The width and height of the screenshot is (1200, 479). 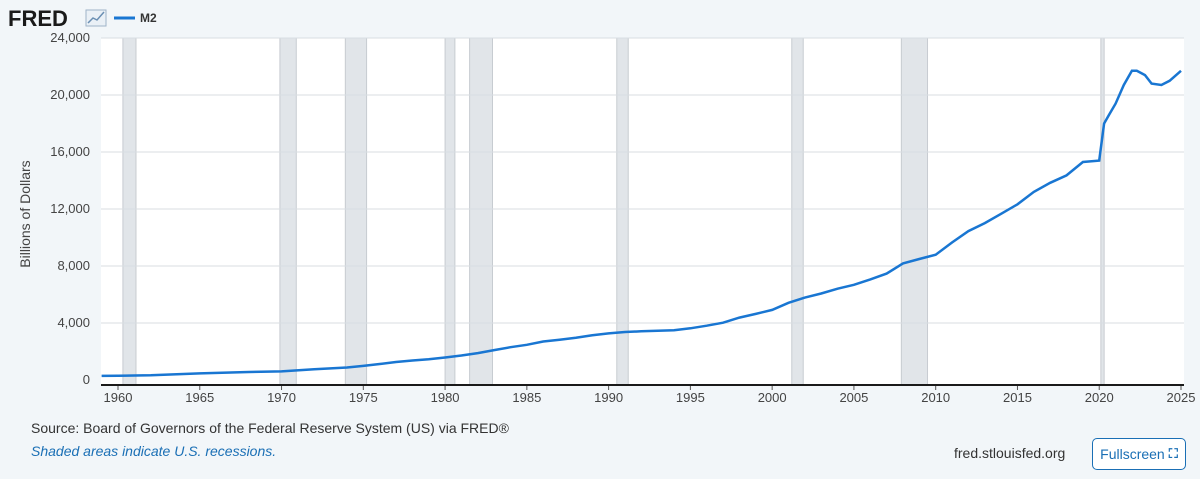 I want to click on x-tick-label: 1965, so click(x=199, y=397).